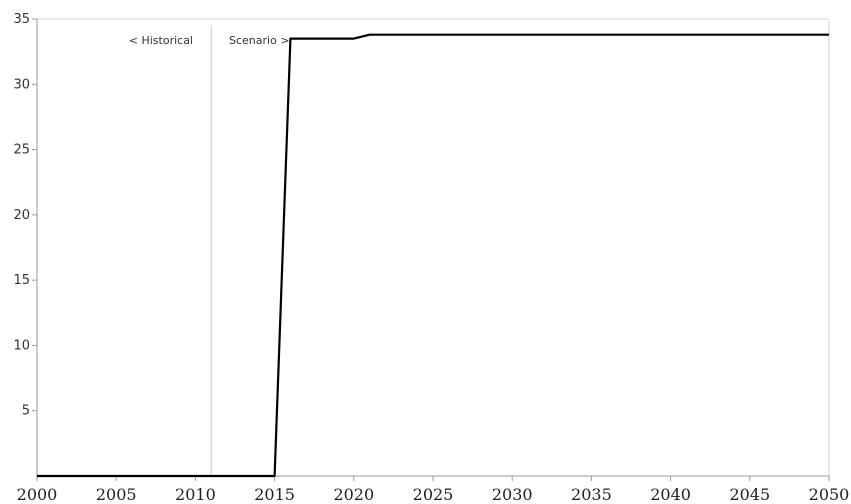 The width and height of the screenshot is (851, 504). I want to click on x-tick-label: 2010, so click(195, 494).